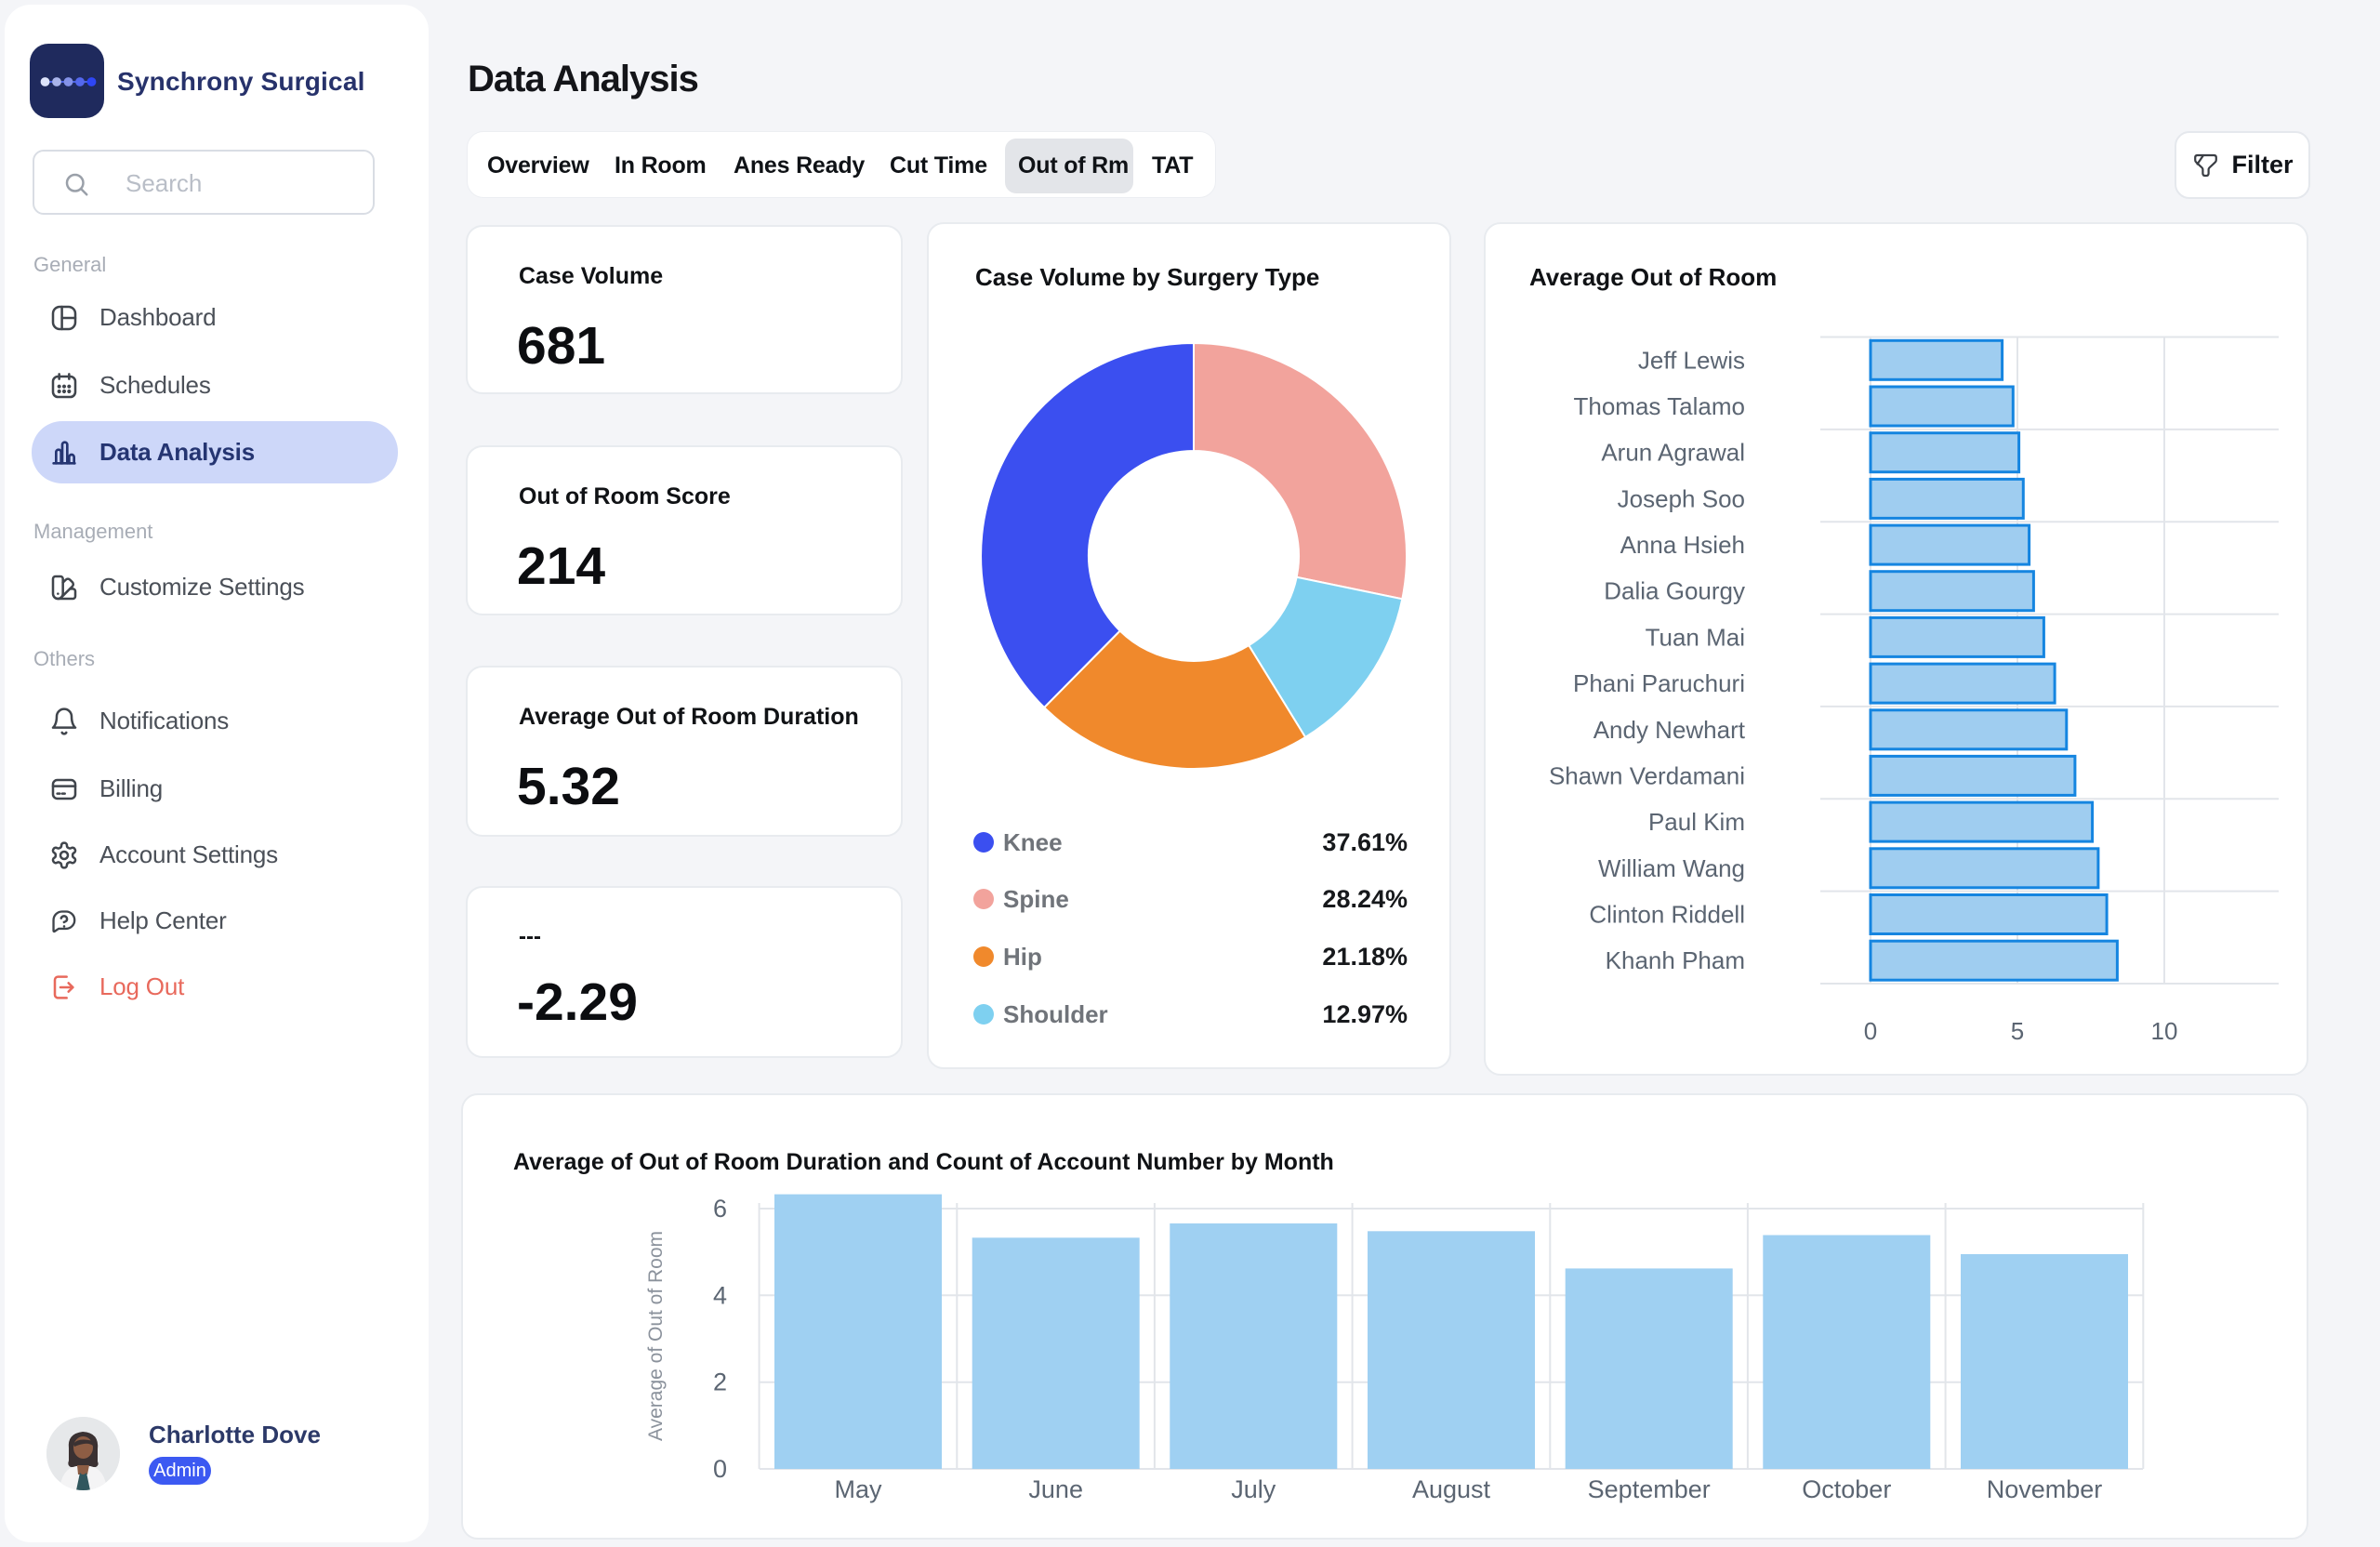  What do you see at coordinates (1673, 453) in the screenshot?
I see `svg-text: Arun Agrawal` at bounding box center [1673, 453].